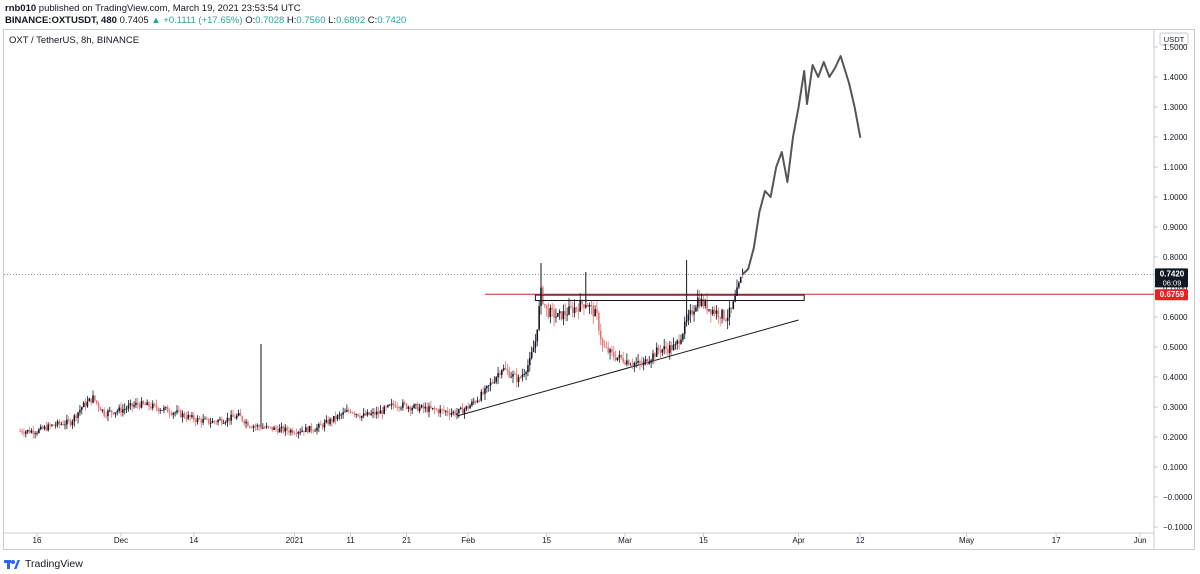 This screenshot has height=574, width=1200. Describe the element at coordinates (801, 165) in the screenshot. I see `projection-path` at that location.